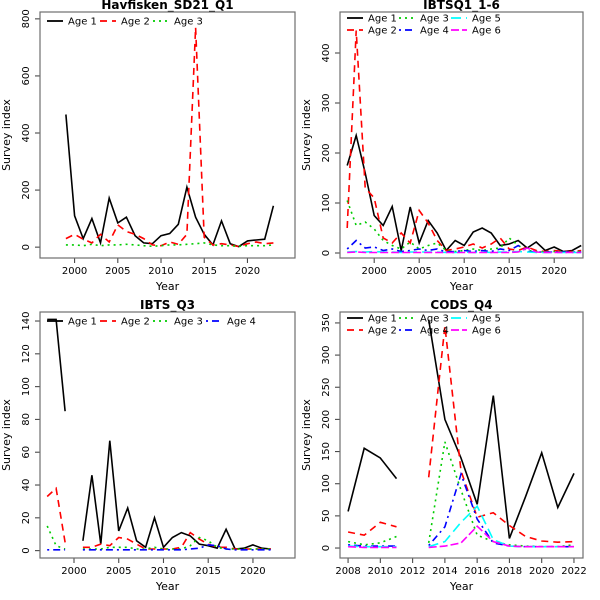 The image size is (600, 600). I want to click on x-tick-label: 2018, so click(509, 571).